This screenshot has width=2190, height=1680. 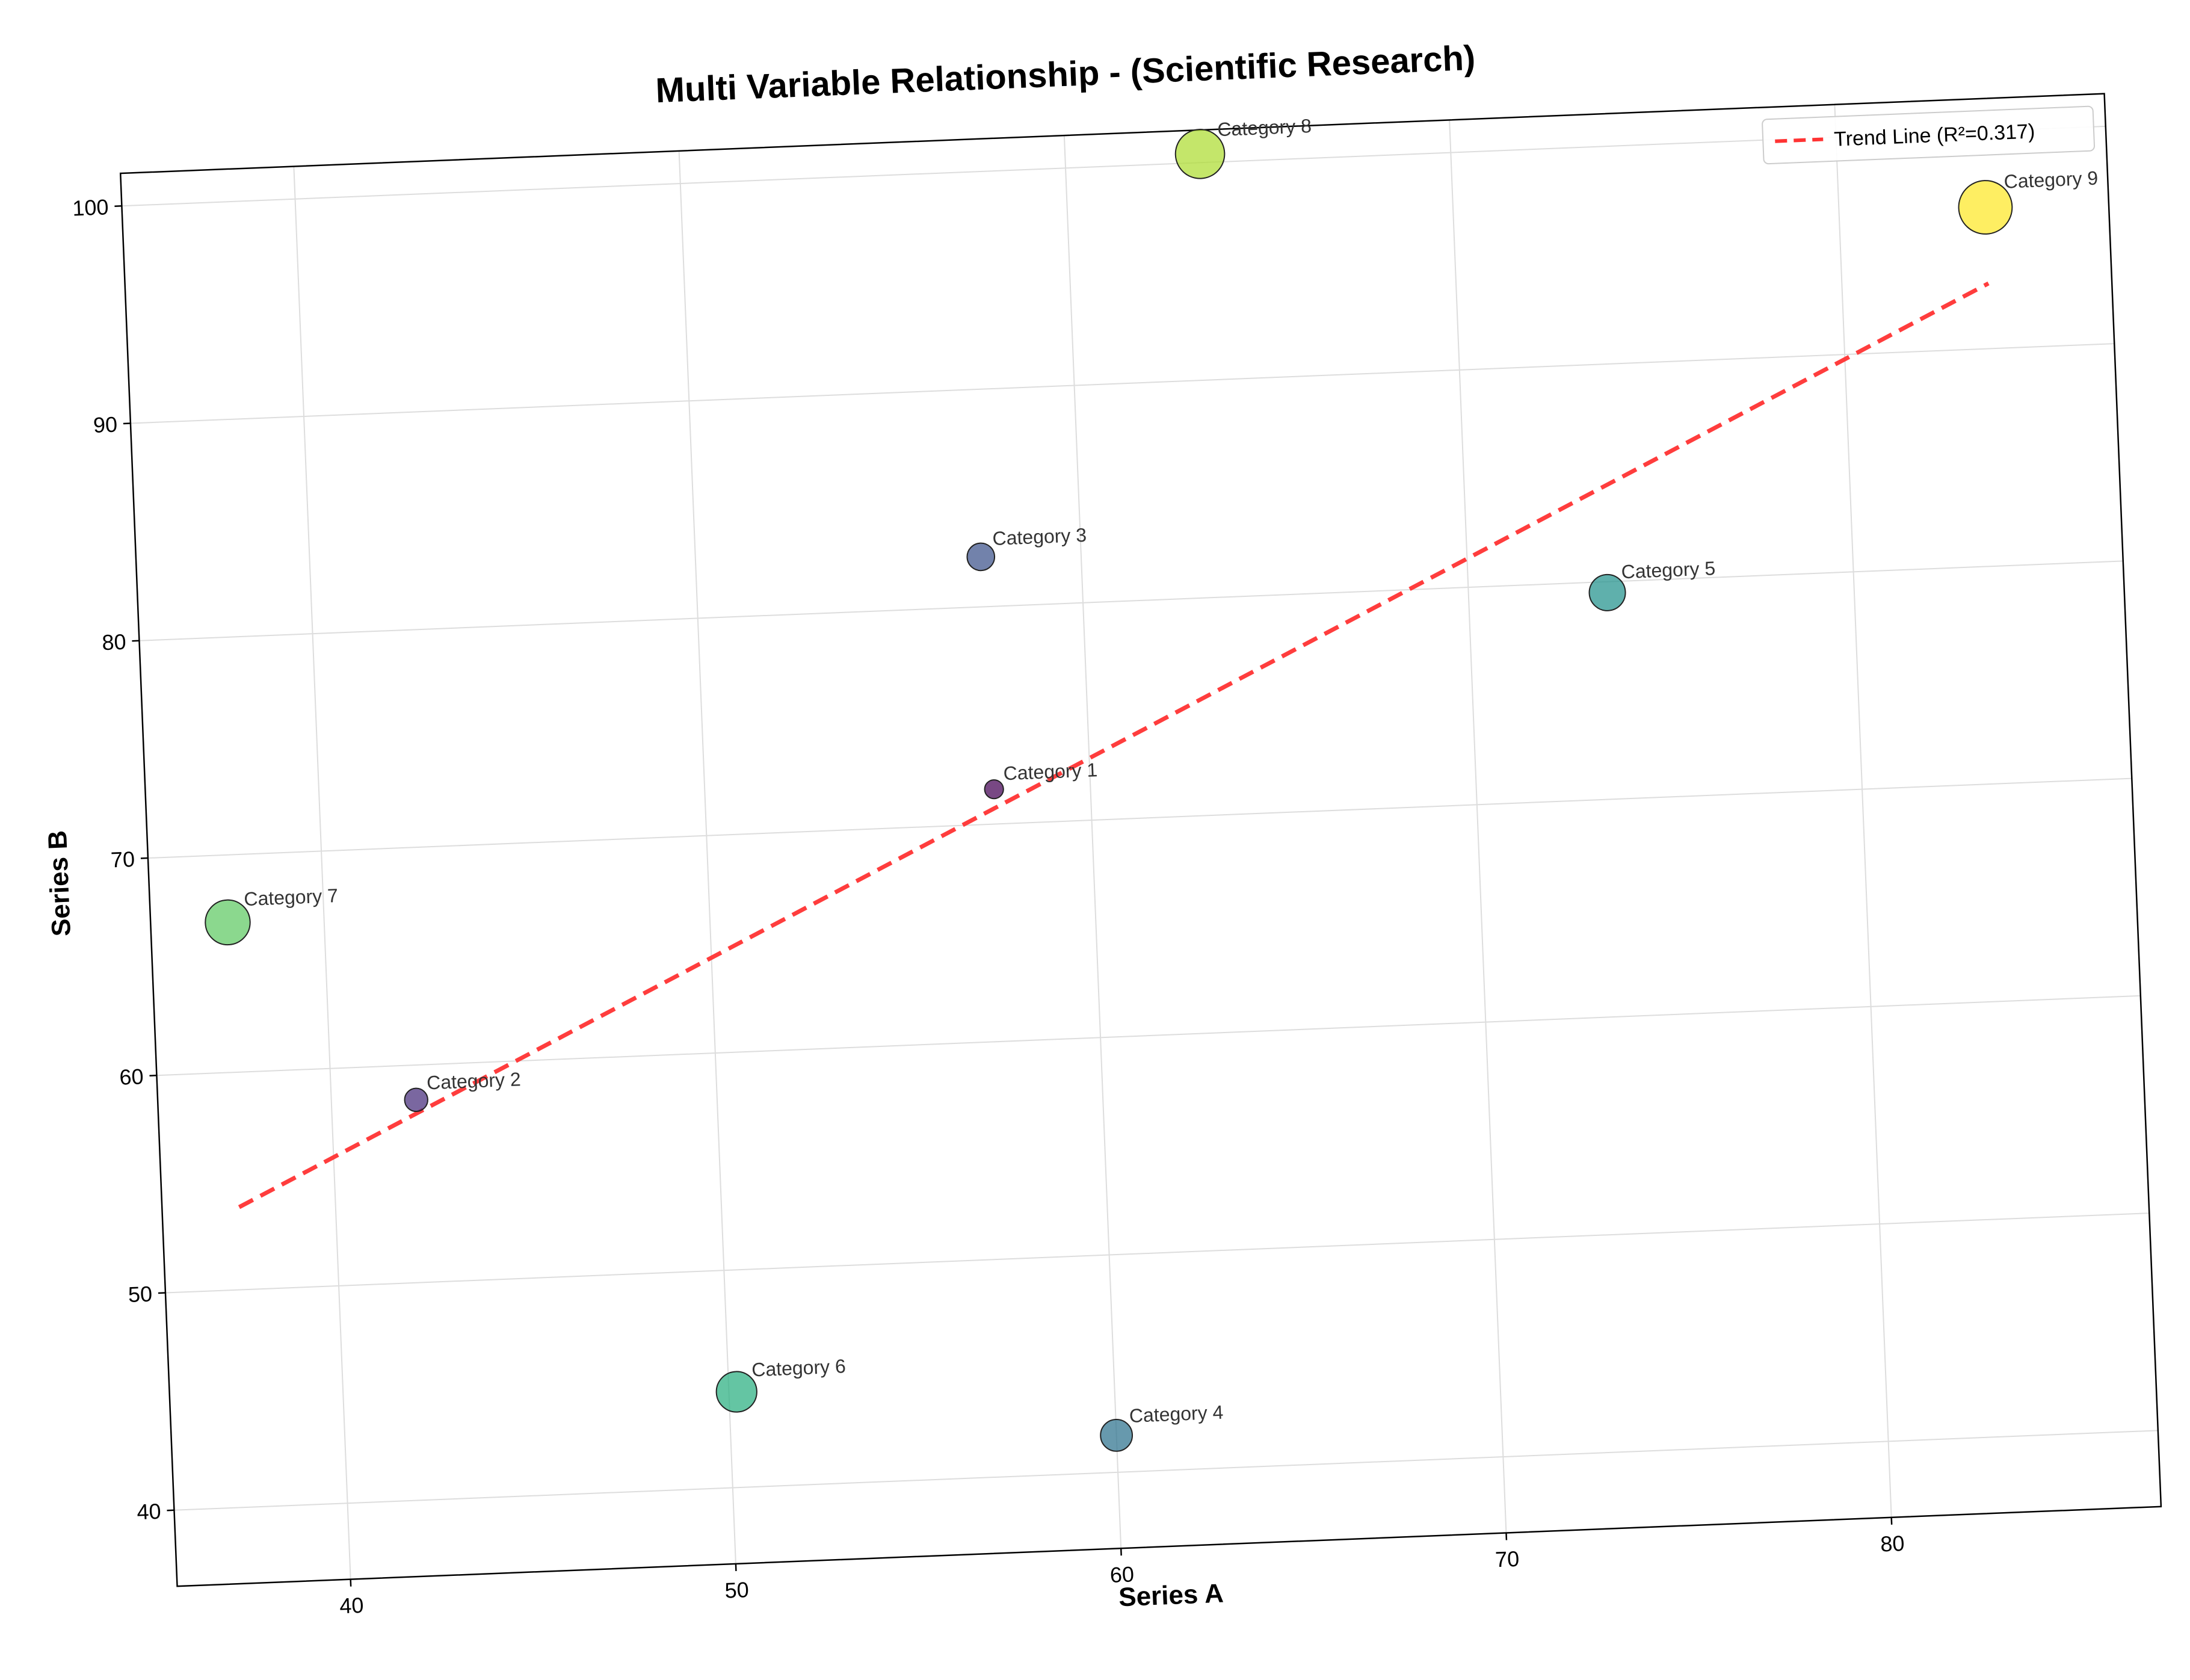 I want to click on y-tick-label: 40, so click(x=149, y=1512).